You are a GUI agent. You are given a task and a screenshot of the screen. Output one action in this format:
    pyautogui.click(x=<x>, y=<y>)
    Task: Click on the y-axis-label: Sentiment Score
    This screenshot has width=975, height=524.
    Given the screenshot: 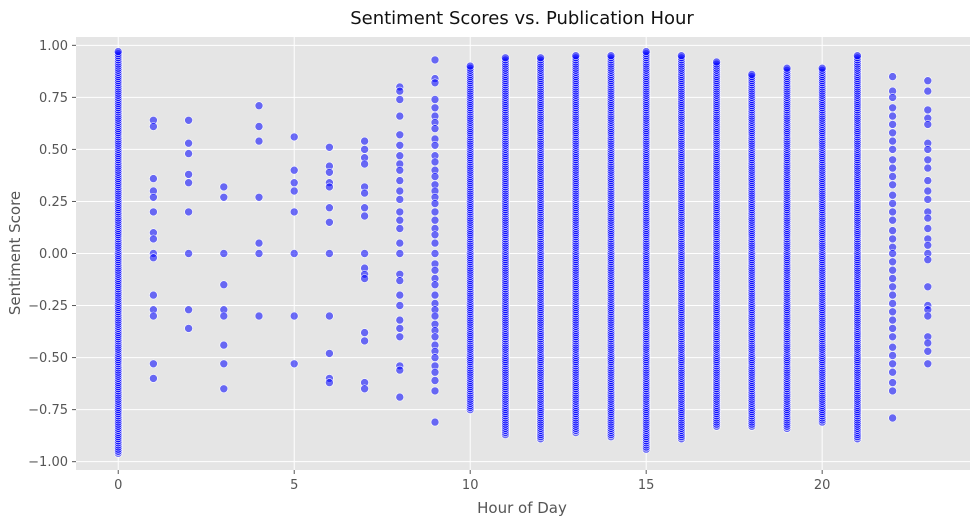 What is the action you would take?
    pyautogui.click(x=15, y=253)
    